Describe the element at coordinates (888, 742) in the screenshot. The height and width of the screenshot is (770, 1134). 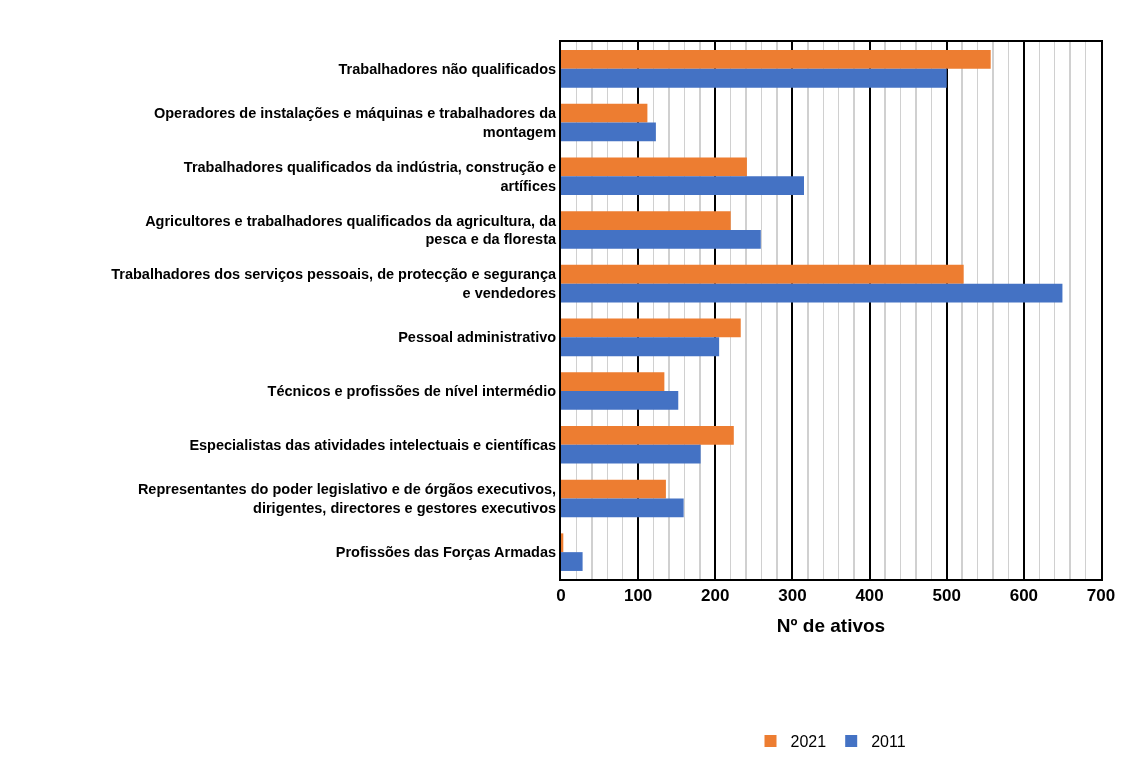
I see `legend-label: 2011` at that location.